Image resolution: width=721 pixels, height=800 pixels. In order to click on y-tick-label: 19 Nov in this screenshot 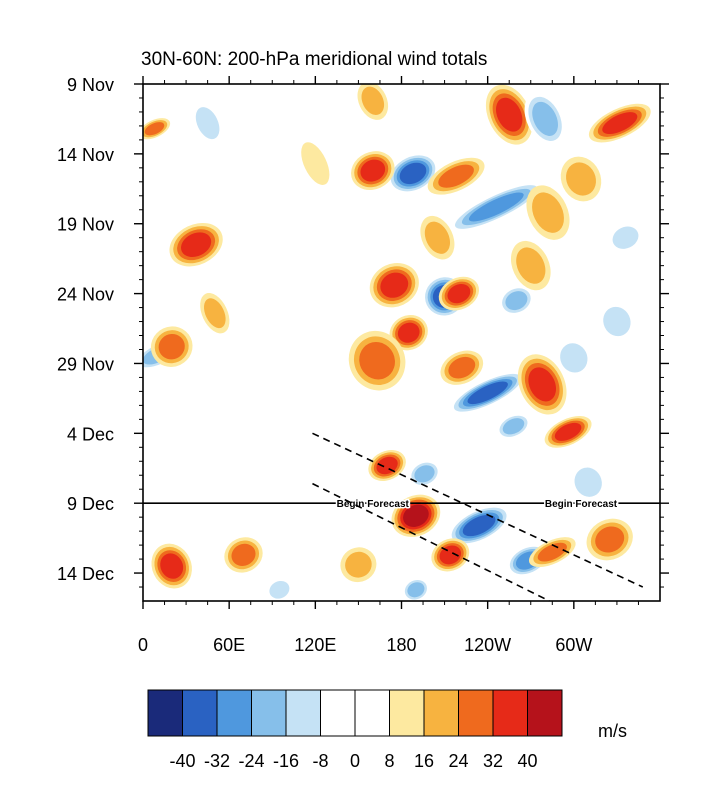, I will do `click(85, 225)`.